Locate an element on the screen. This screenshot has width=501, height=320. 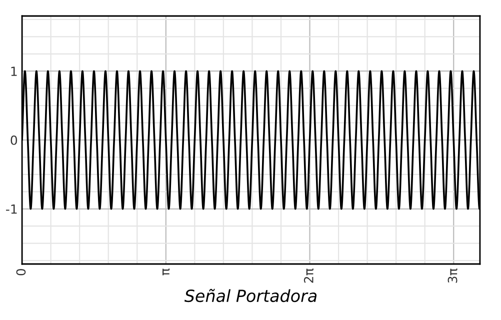
x-tick-label: 3π is located at coordinates (453, 275).